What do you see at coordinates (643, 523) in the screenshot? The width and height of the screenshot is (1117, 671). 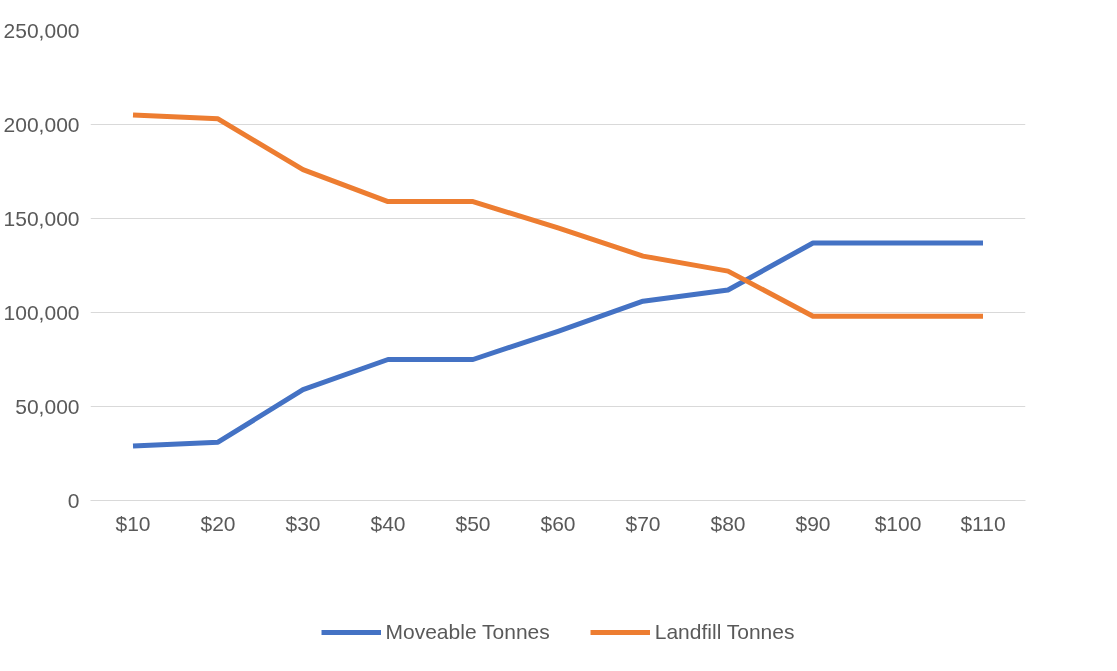 I see `x-tick-label: $70` at bounding box center [643, 523].